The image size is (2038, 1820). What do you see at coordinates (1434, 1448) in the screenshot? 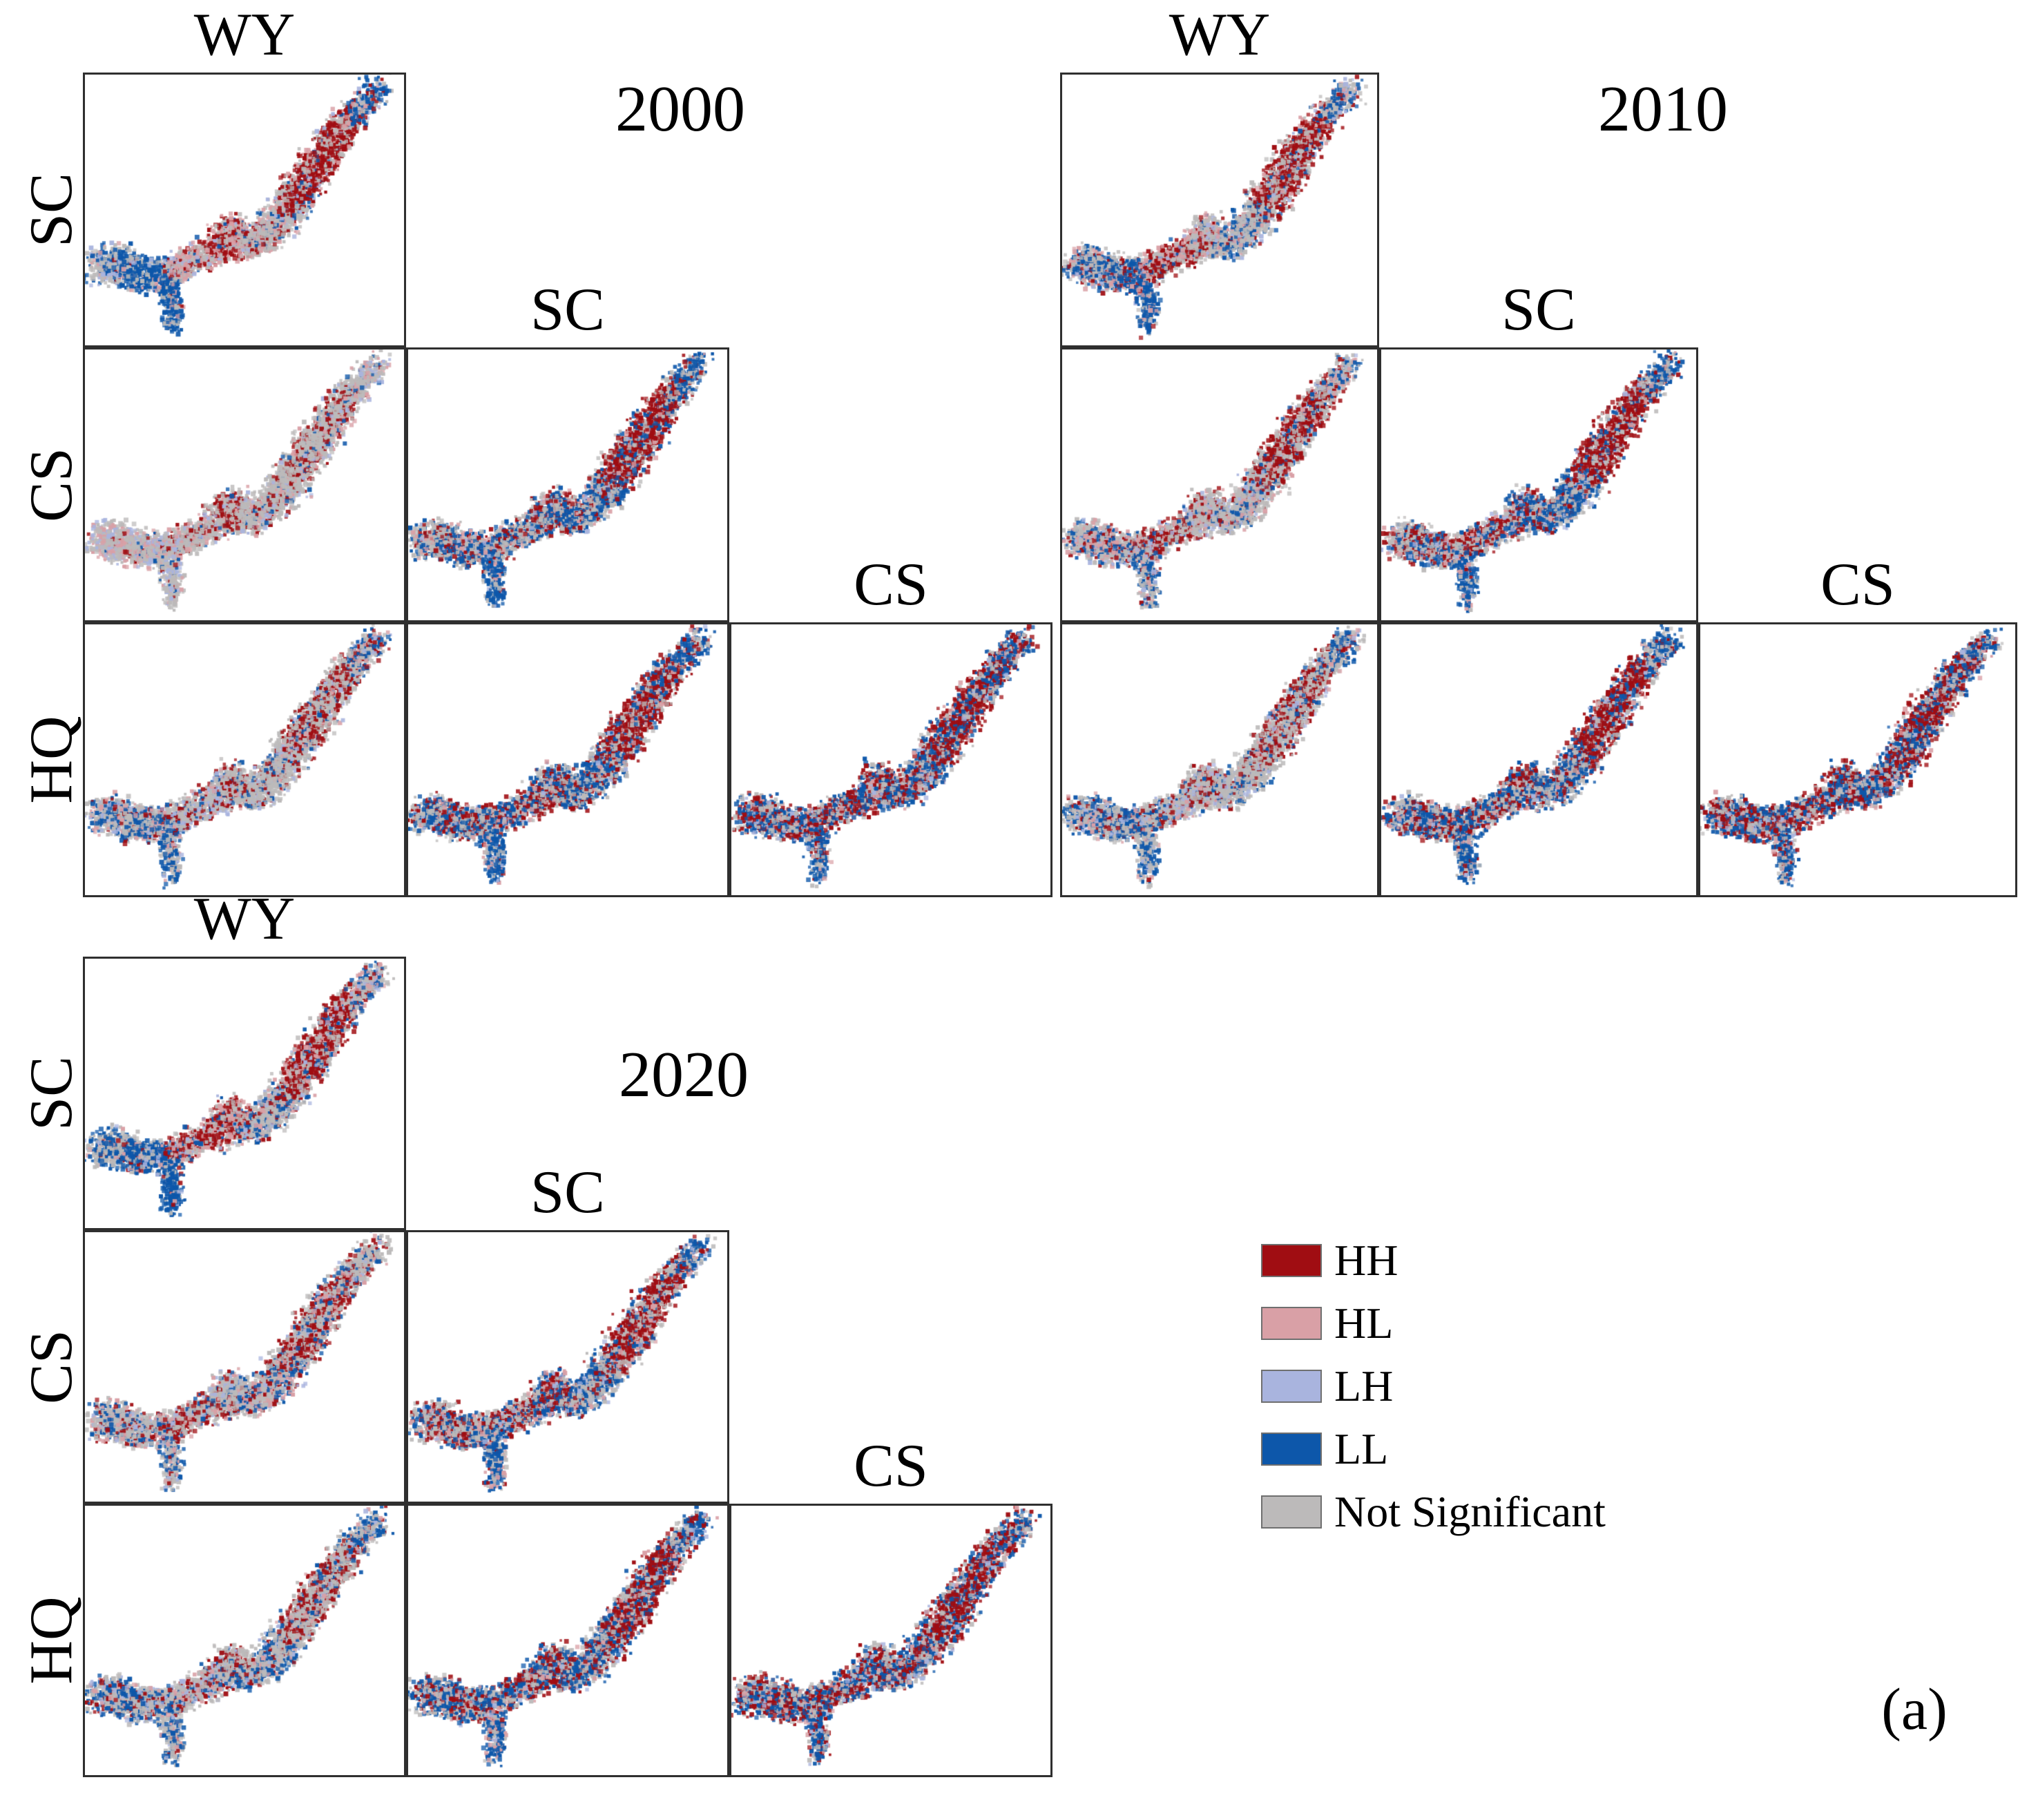
I see `legend-item-ll: LL` at bounding box center [1434, 1448].